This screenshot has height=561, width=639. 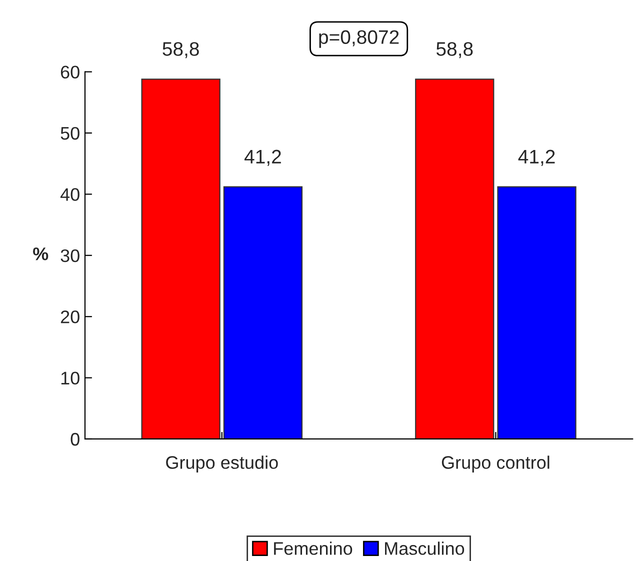 I want to click on legend-label: Masculino, so click(x=424, y=548).